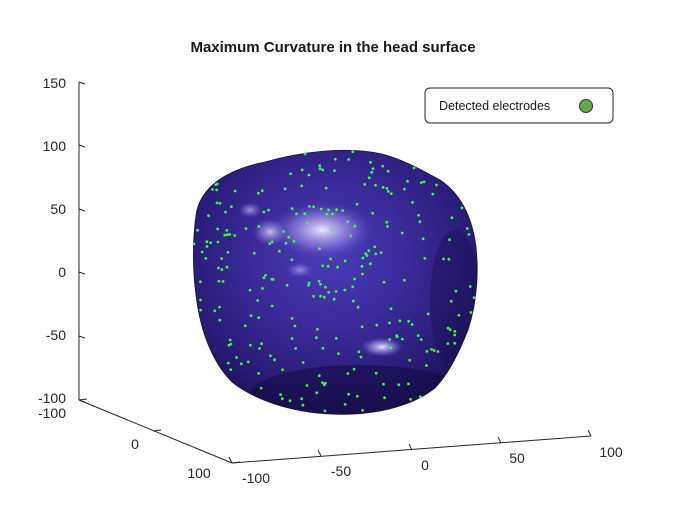 This screenshot has height=527, width=676. What do you see at coordinates (135, 444) in the screenshot?
I see `y-tick-label: 0` at bounding box center [135, 444].